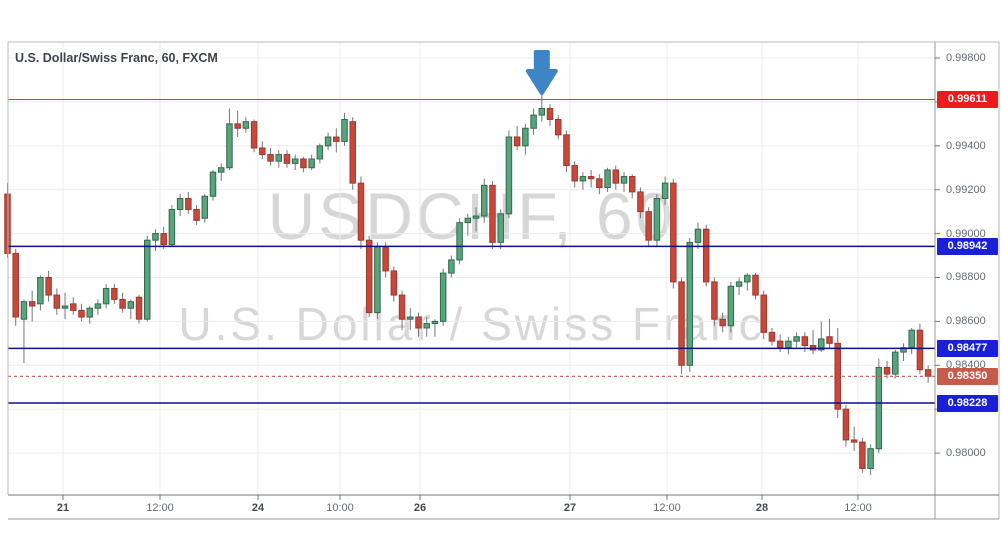  Describe the element at coordinates (967, 376) in the screenshot. I see `price-level-plate: 0.98350` at that location.